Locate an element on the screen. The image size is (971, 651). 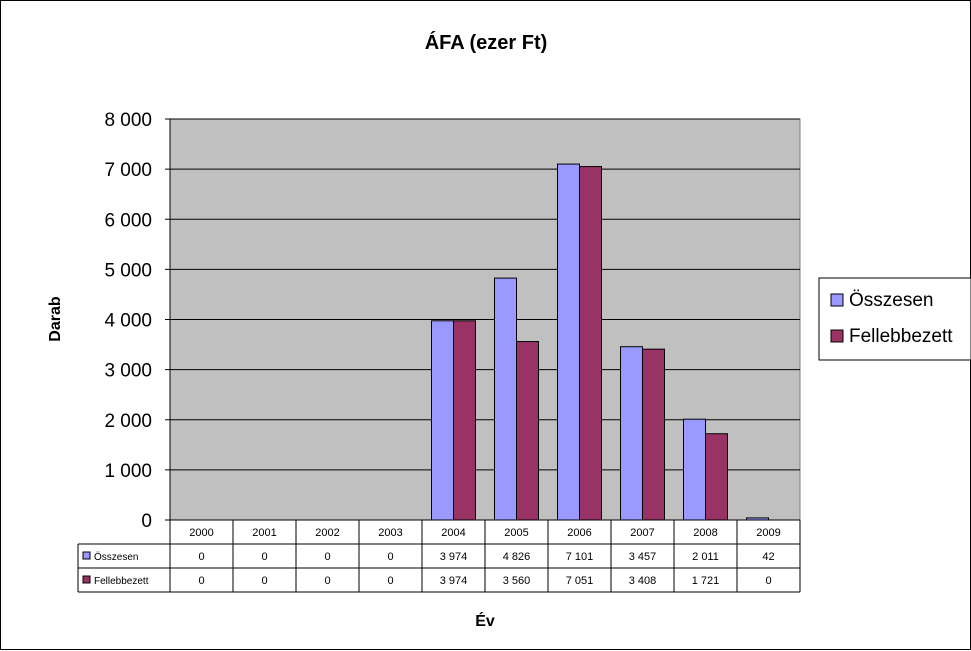
x-tick-label: 2007 is located at coordinates (642, 533).